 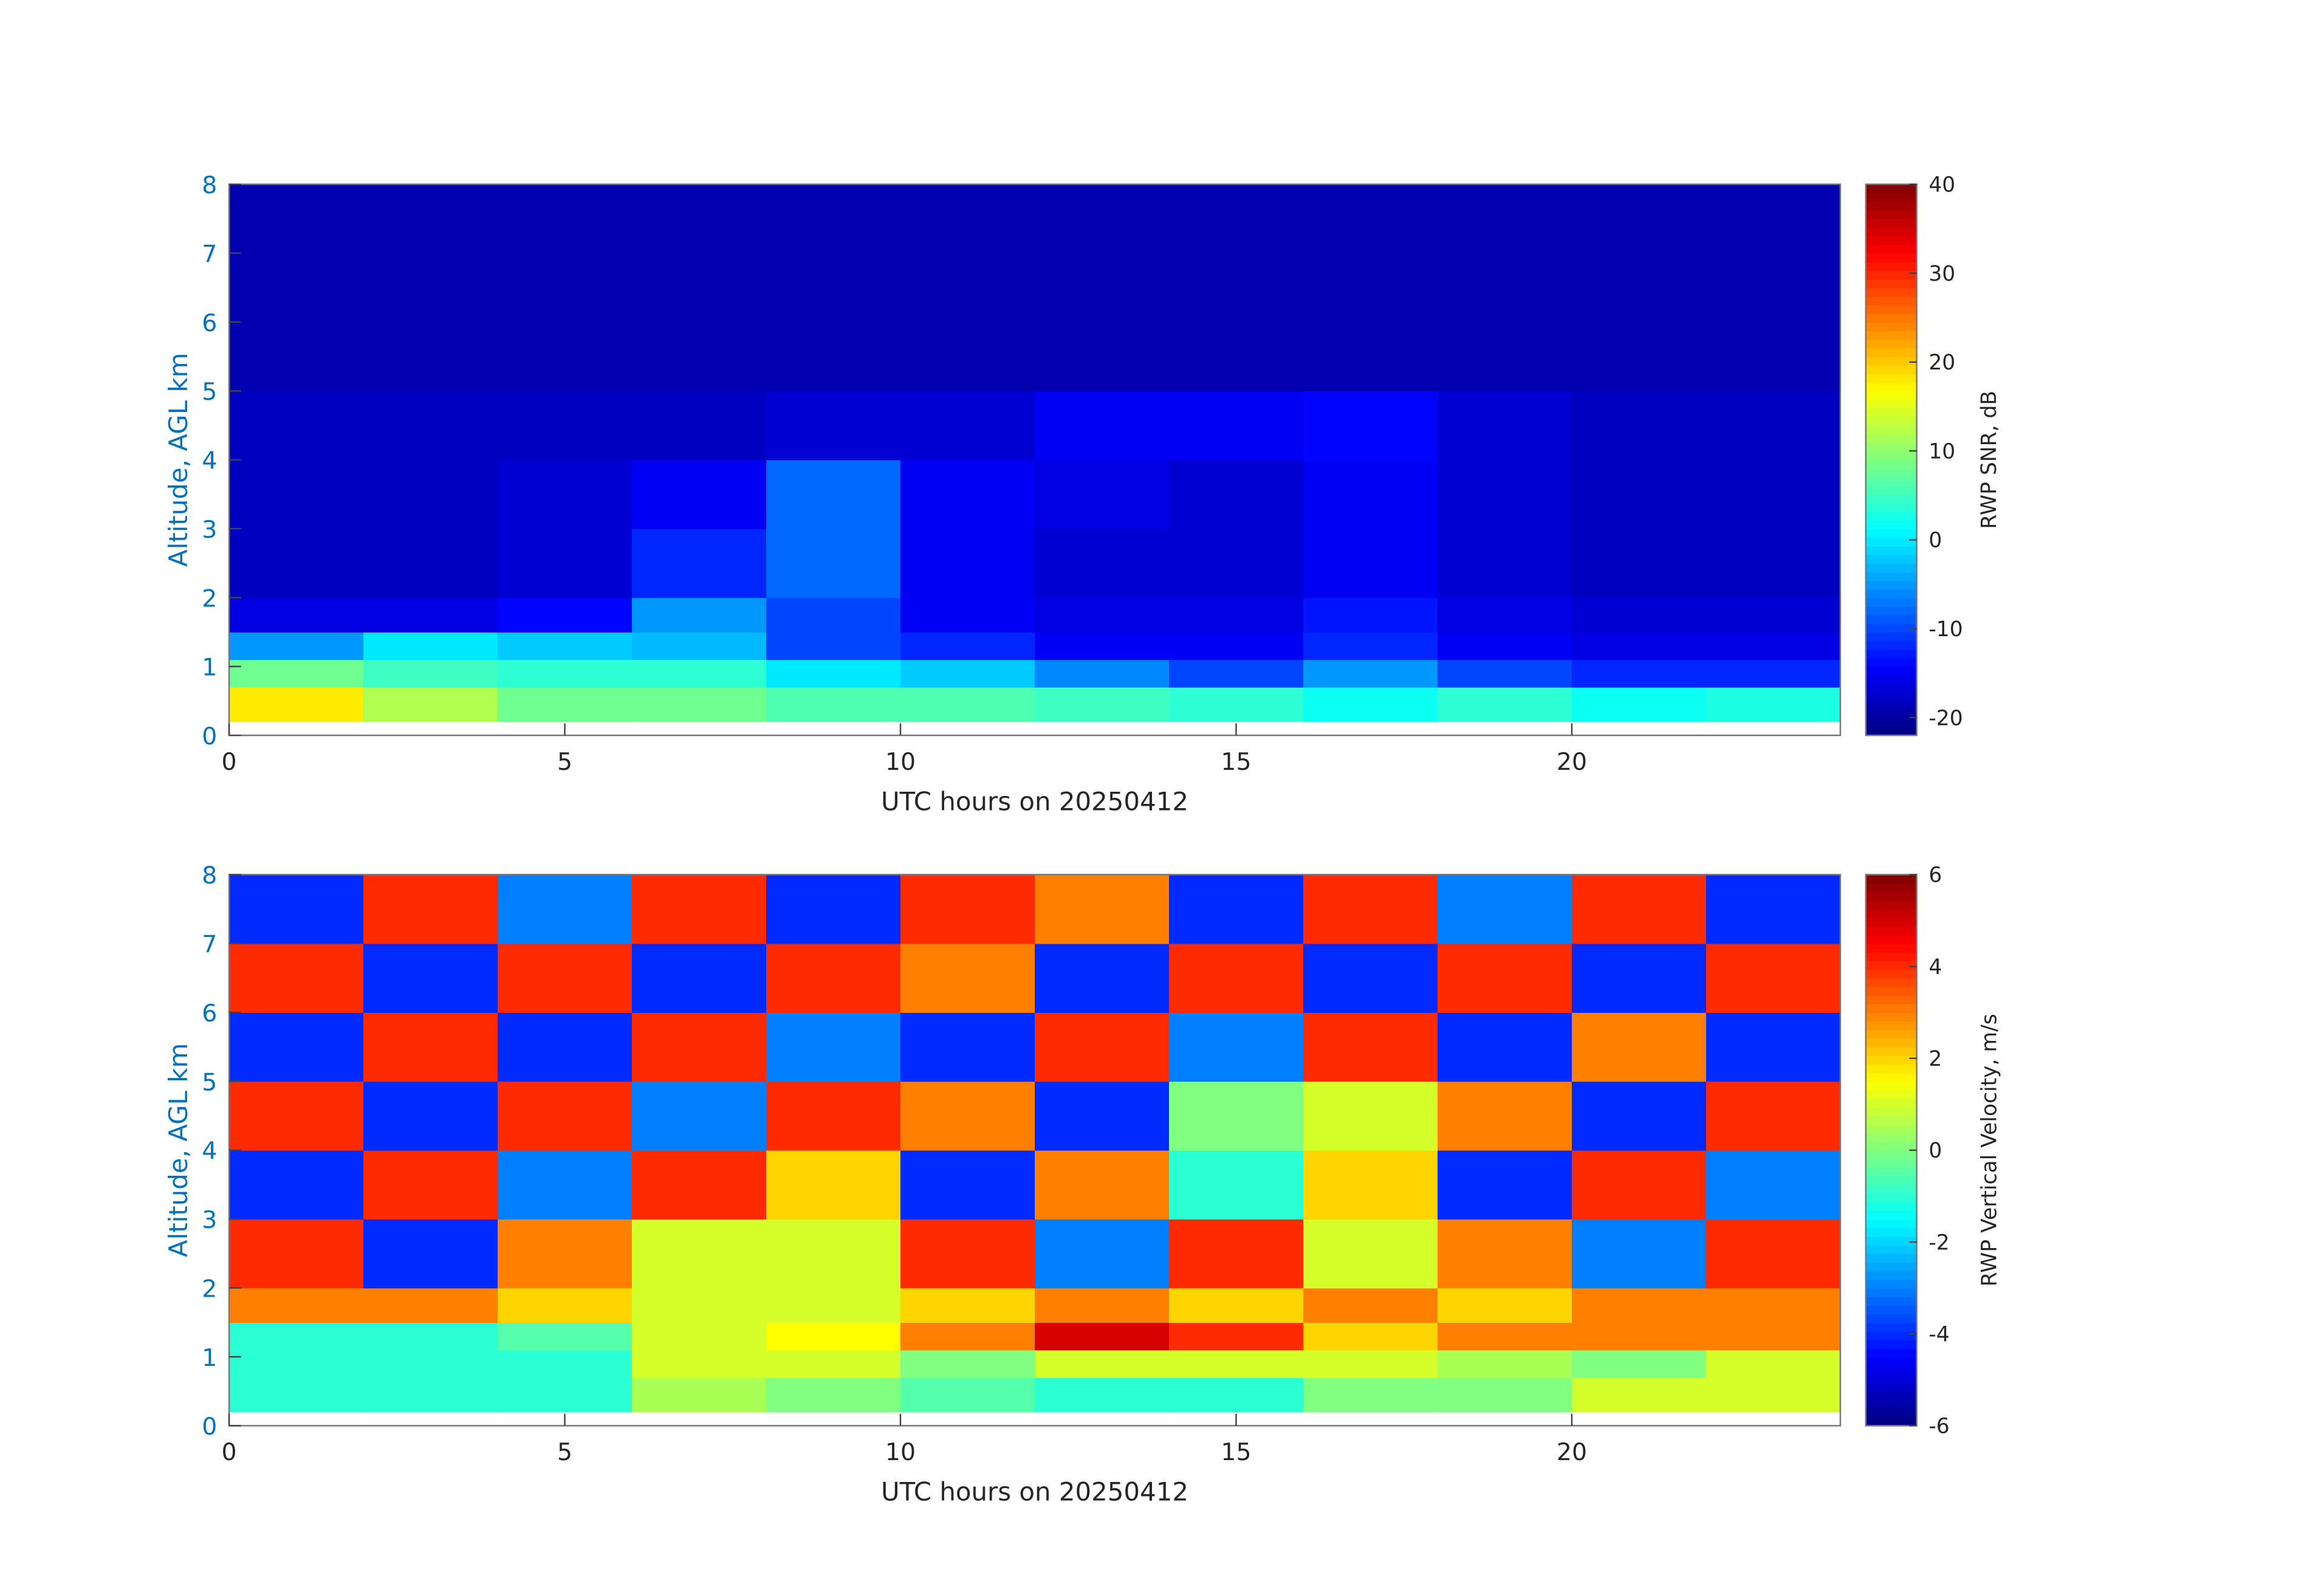 I want to click on y-tick-label: 2, so click(x=210, y=598).